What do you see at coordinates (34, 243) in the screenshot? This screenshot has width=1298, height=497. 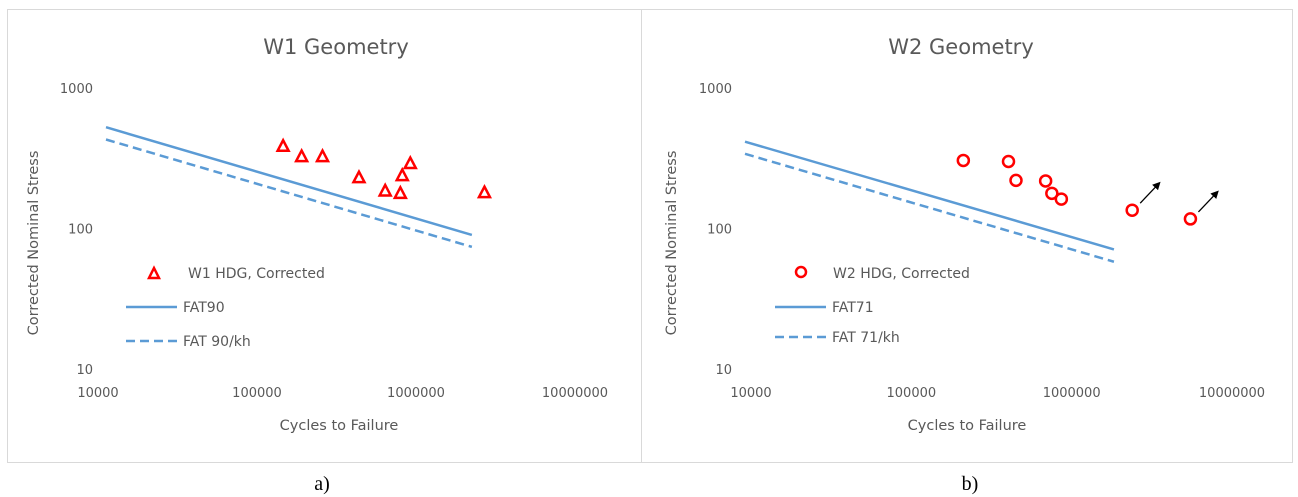 I see `y-axis-label-a: Corrected Nominal Stress` at bounding box center [34, 243].